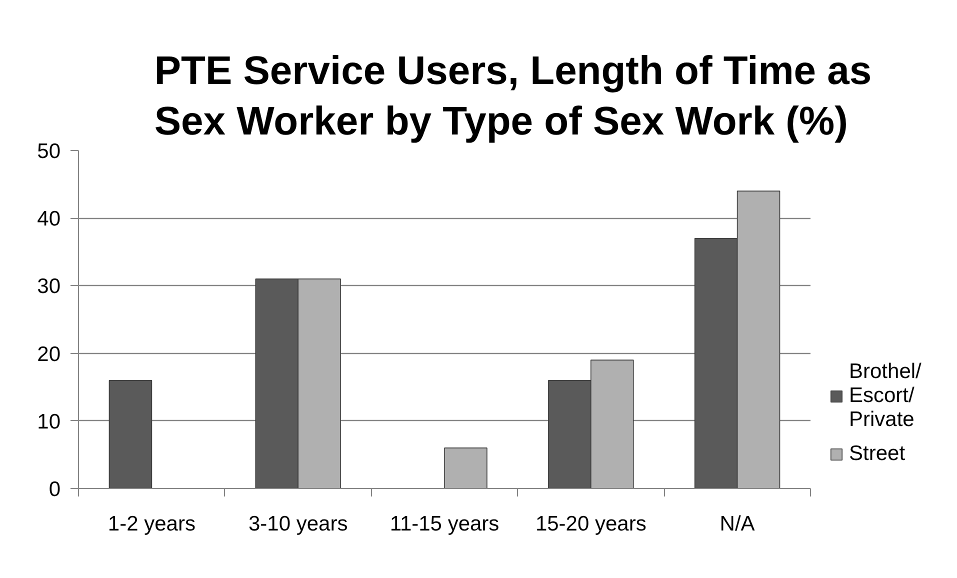  Describe the element at coordinates (590, 524) in the screenshot. I see `x-tick-label: 15-20 years` at that location.